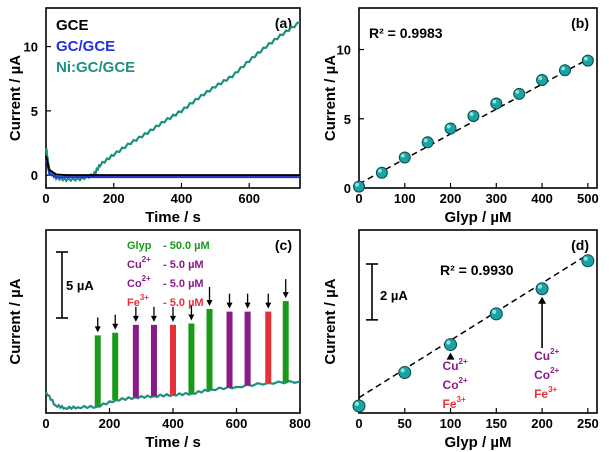 The width and height of the screenshot is (609, 452). I want to click on panel-c-addition-species: Co2+, so click(139, 282).